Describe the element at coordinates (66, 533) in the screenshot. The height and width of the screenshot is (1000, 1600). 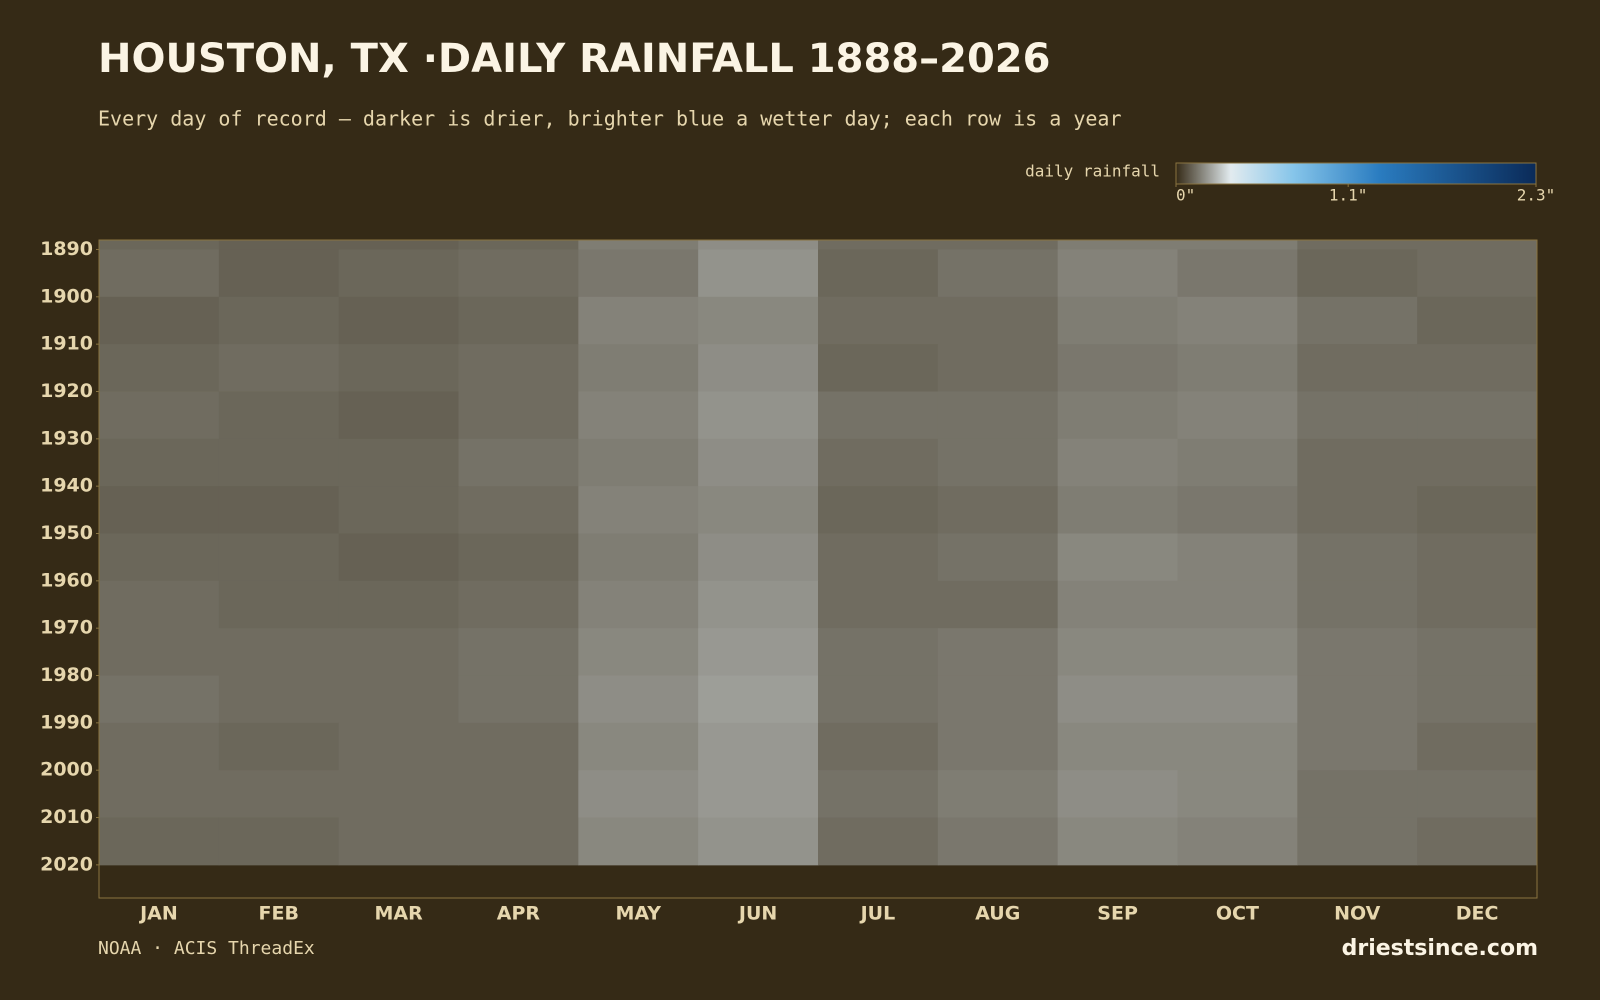
I see `y-tick-label: 1950` at that location.